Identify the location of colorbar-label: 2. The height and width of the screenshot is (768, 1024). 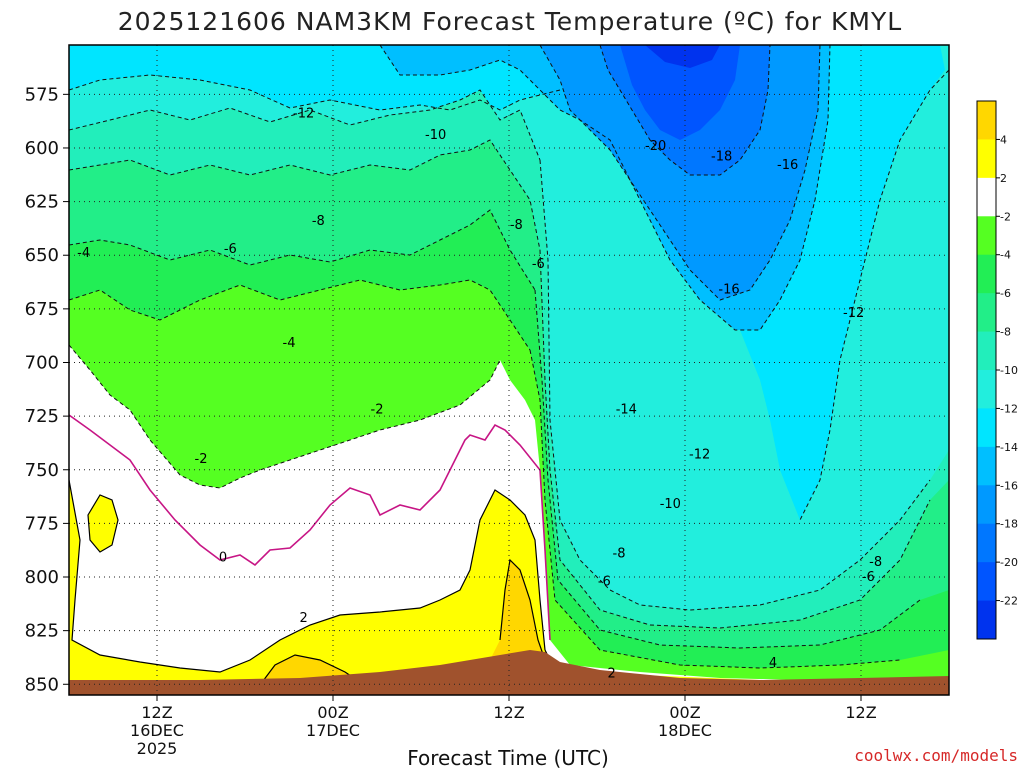
(1003, 178).